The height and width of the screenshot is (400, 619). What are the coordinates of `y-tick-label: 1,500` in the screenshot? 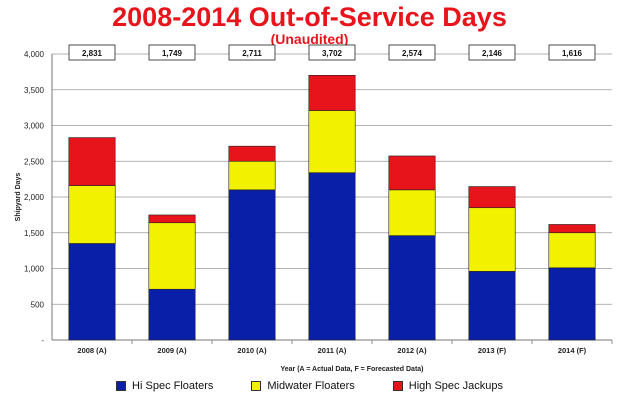 It's located at (34, 233).